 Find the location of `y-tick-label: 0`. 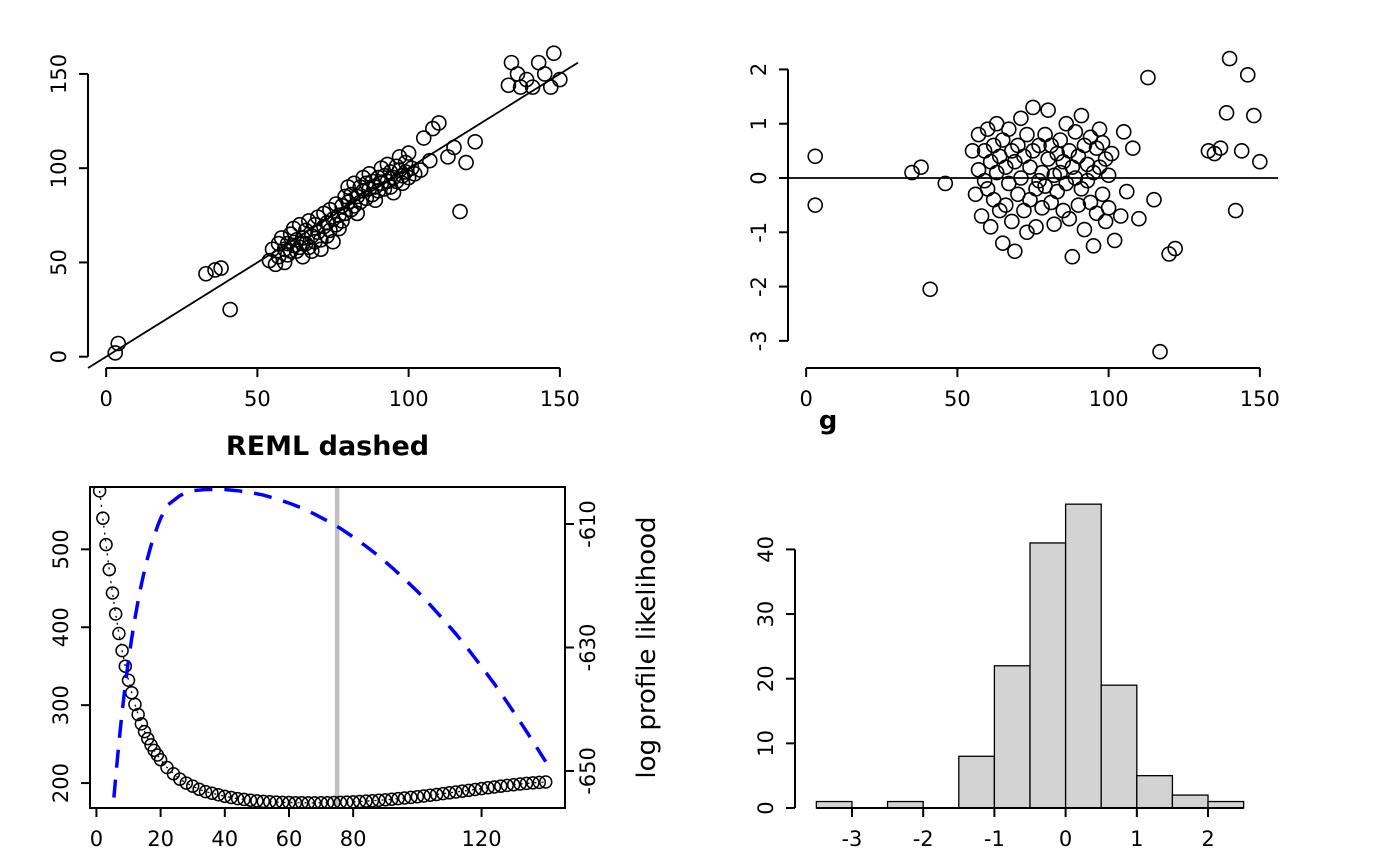

y-tick-label: 0 is located at coordinates (59, 356).